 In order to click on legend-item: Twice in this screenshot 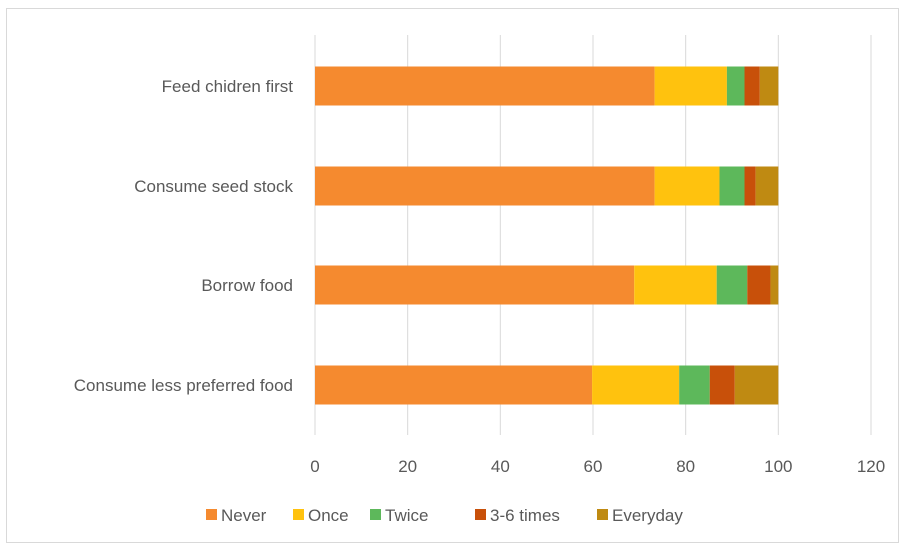, I will do `click(399, 515)`.